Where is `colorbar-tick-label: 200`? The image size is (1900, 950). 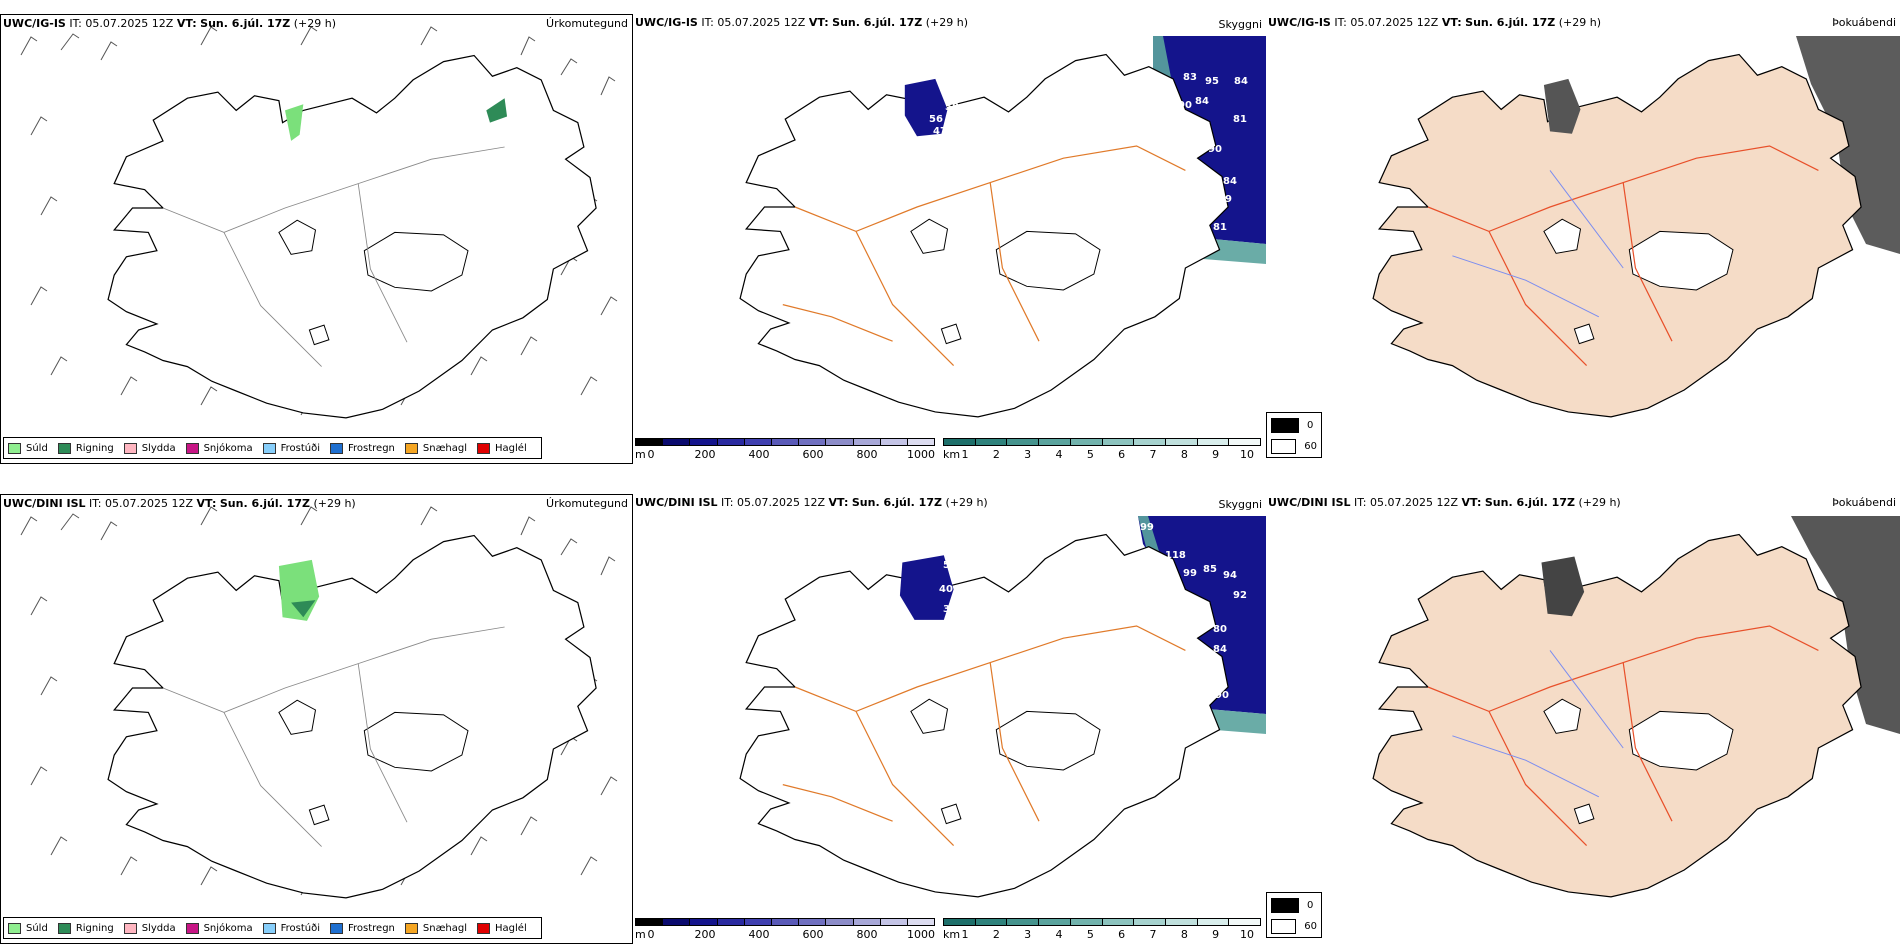 colorbar-tick-label: 200 is located at coordinates (705, 454).